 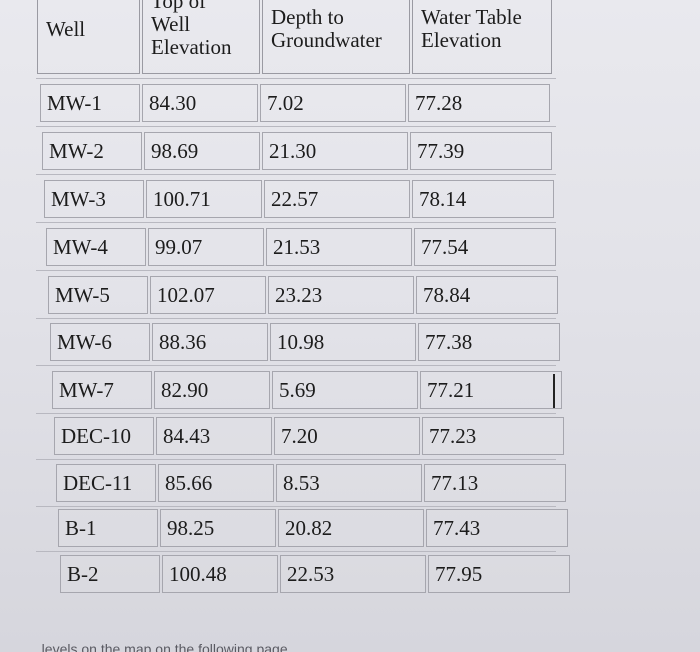 I want to click on cell-wte: 77.28, so click(x=479, y=103).